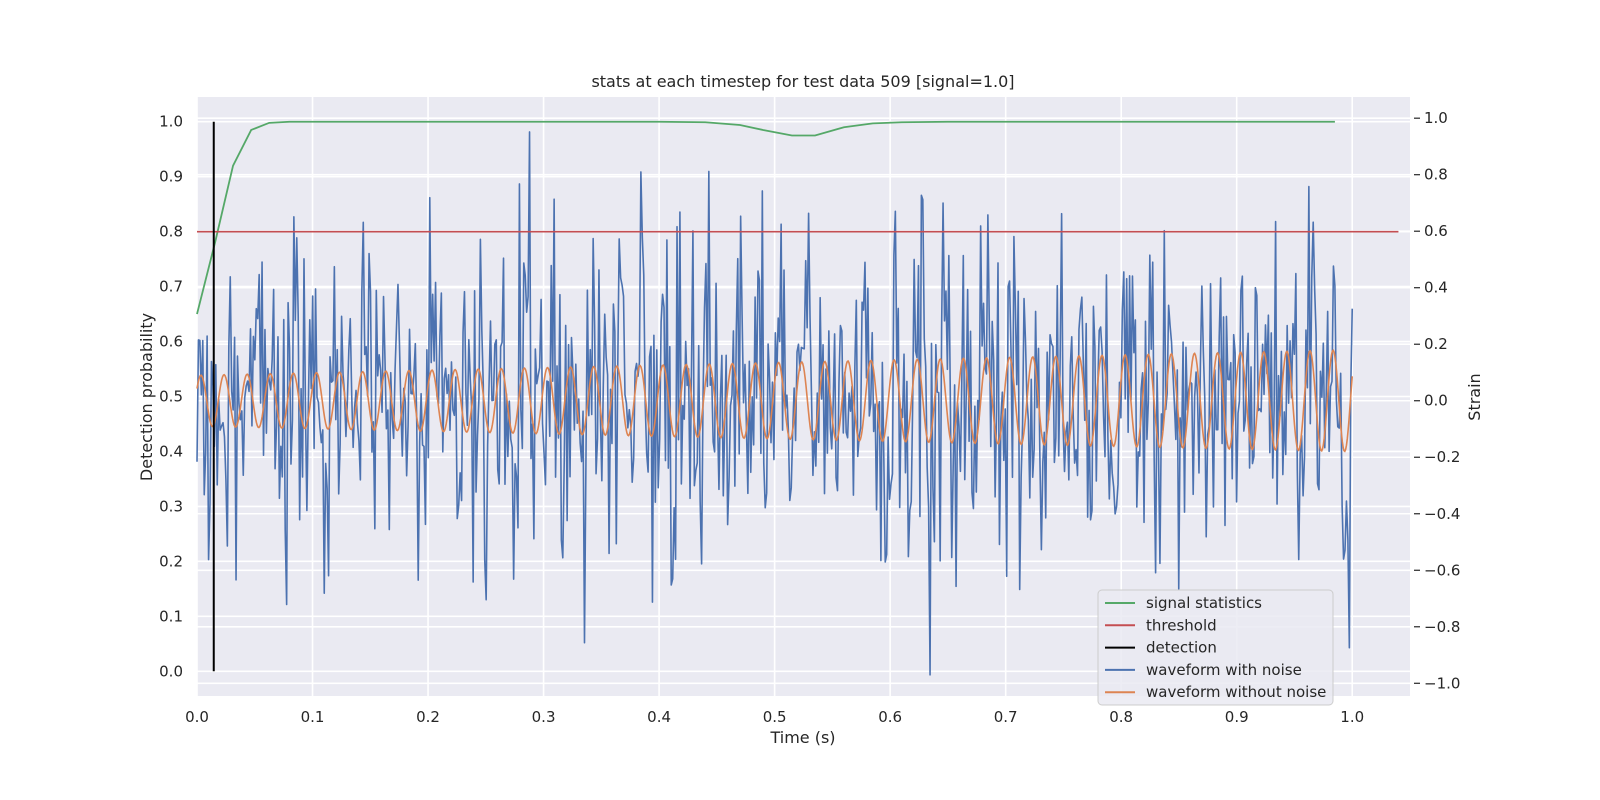  I want to click on y-right-tick-label: −0.4, so click(1442, 514).